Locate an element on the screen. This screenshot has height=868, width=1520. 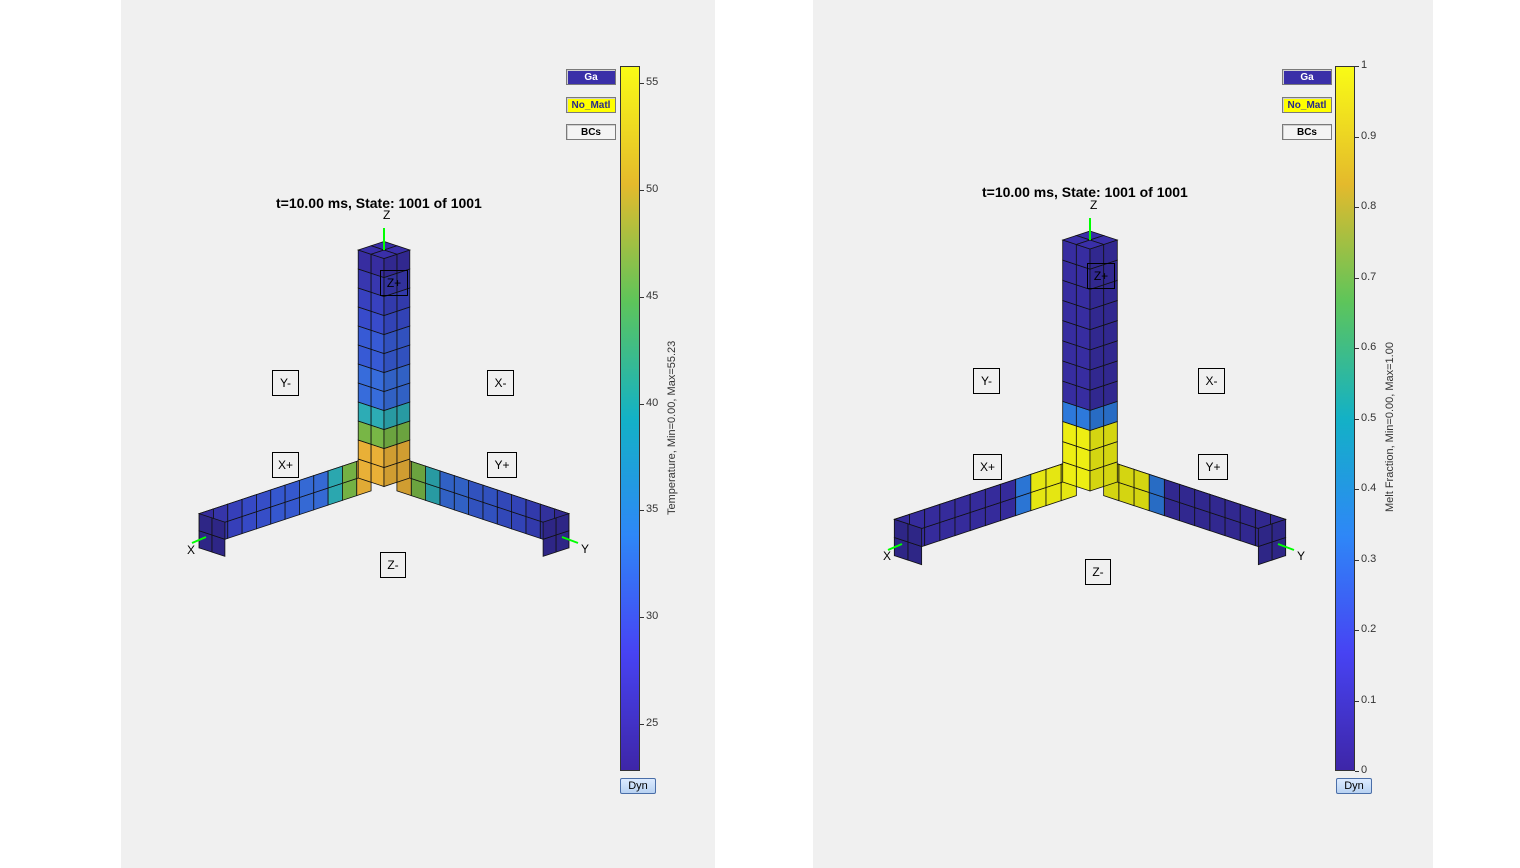
colorbar-tick-label: 0.6 is located at coordinates (1369, 347).